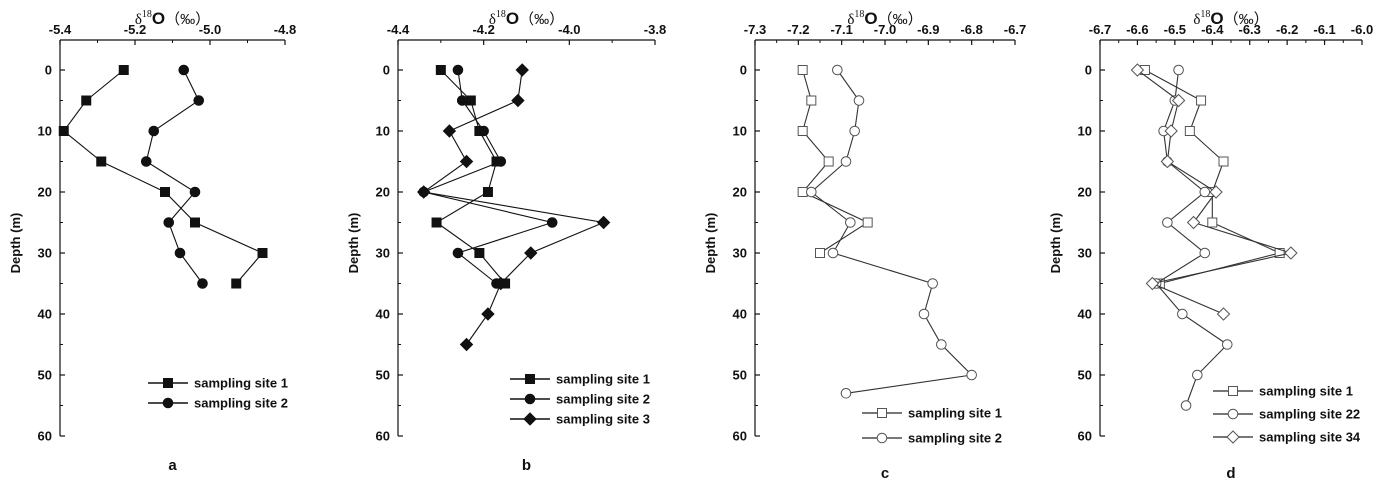 This screenshot has height=480, width=1400. I want to click on legend: sampling site 1 sampling site 2, so click(932, 426).